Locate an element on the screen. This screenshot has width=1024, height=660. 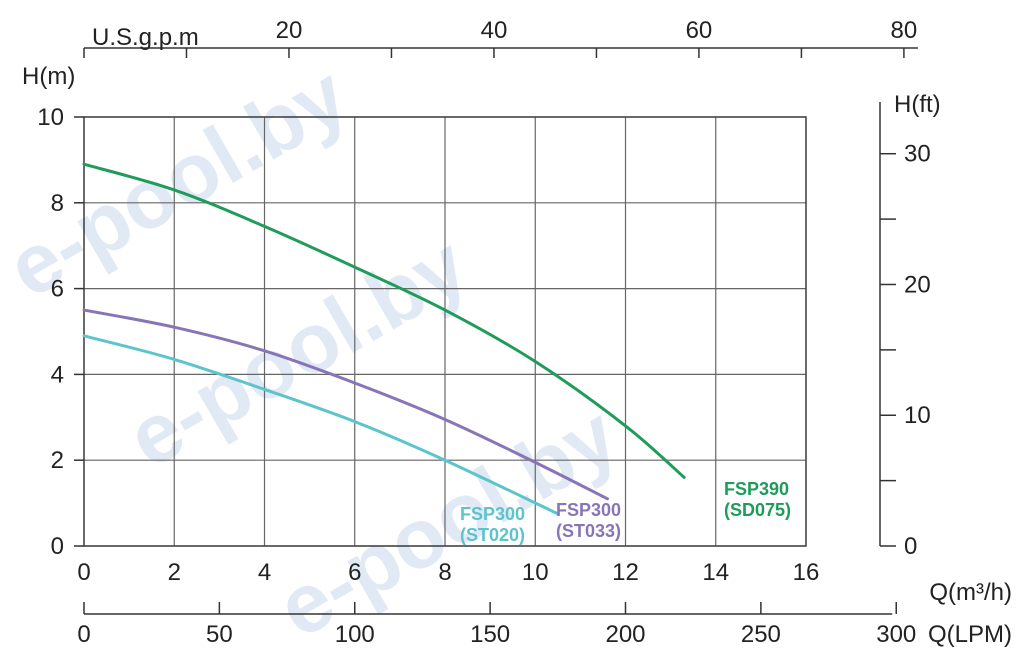
top-axis-label: U.S.g.p.m is located at coordinates (145, 37).